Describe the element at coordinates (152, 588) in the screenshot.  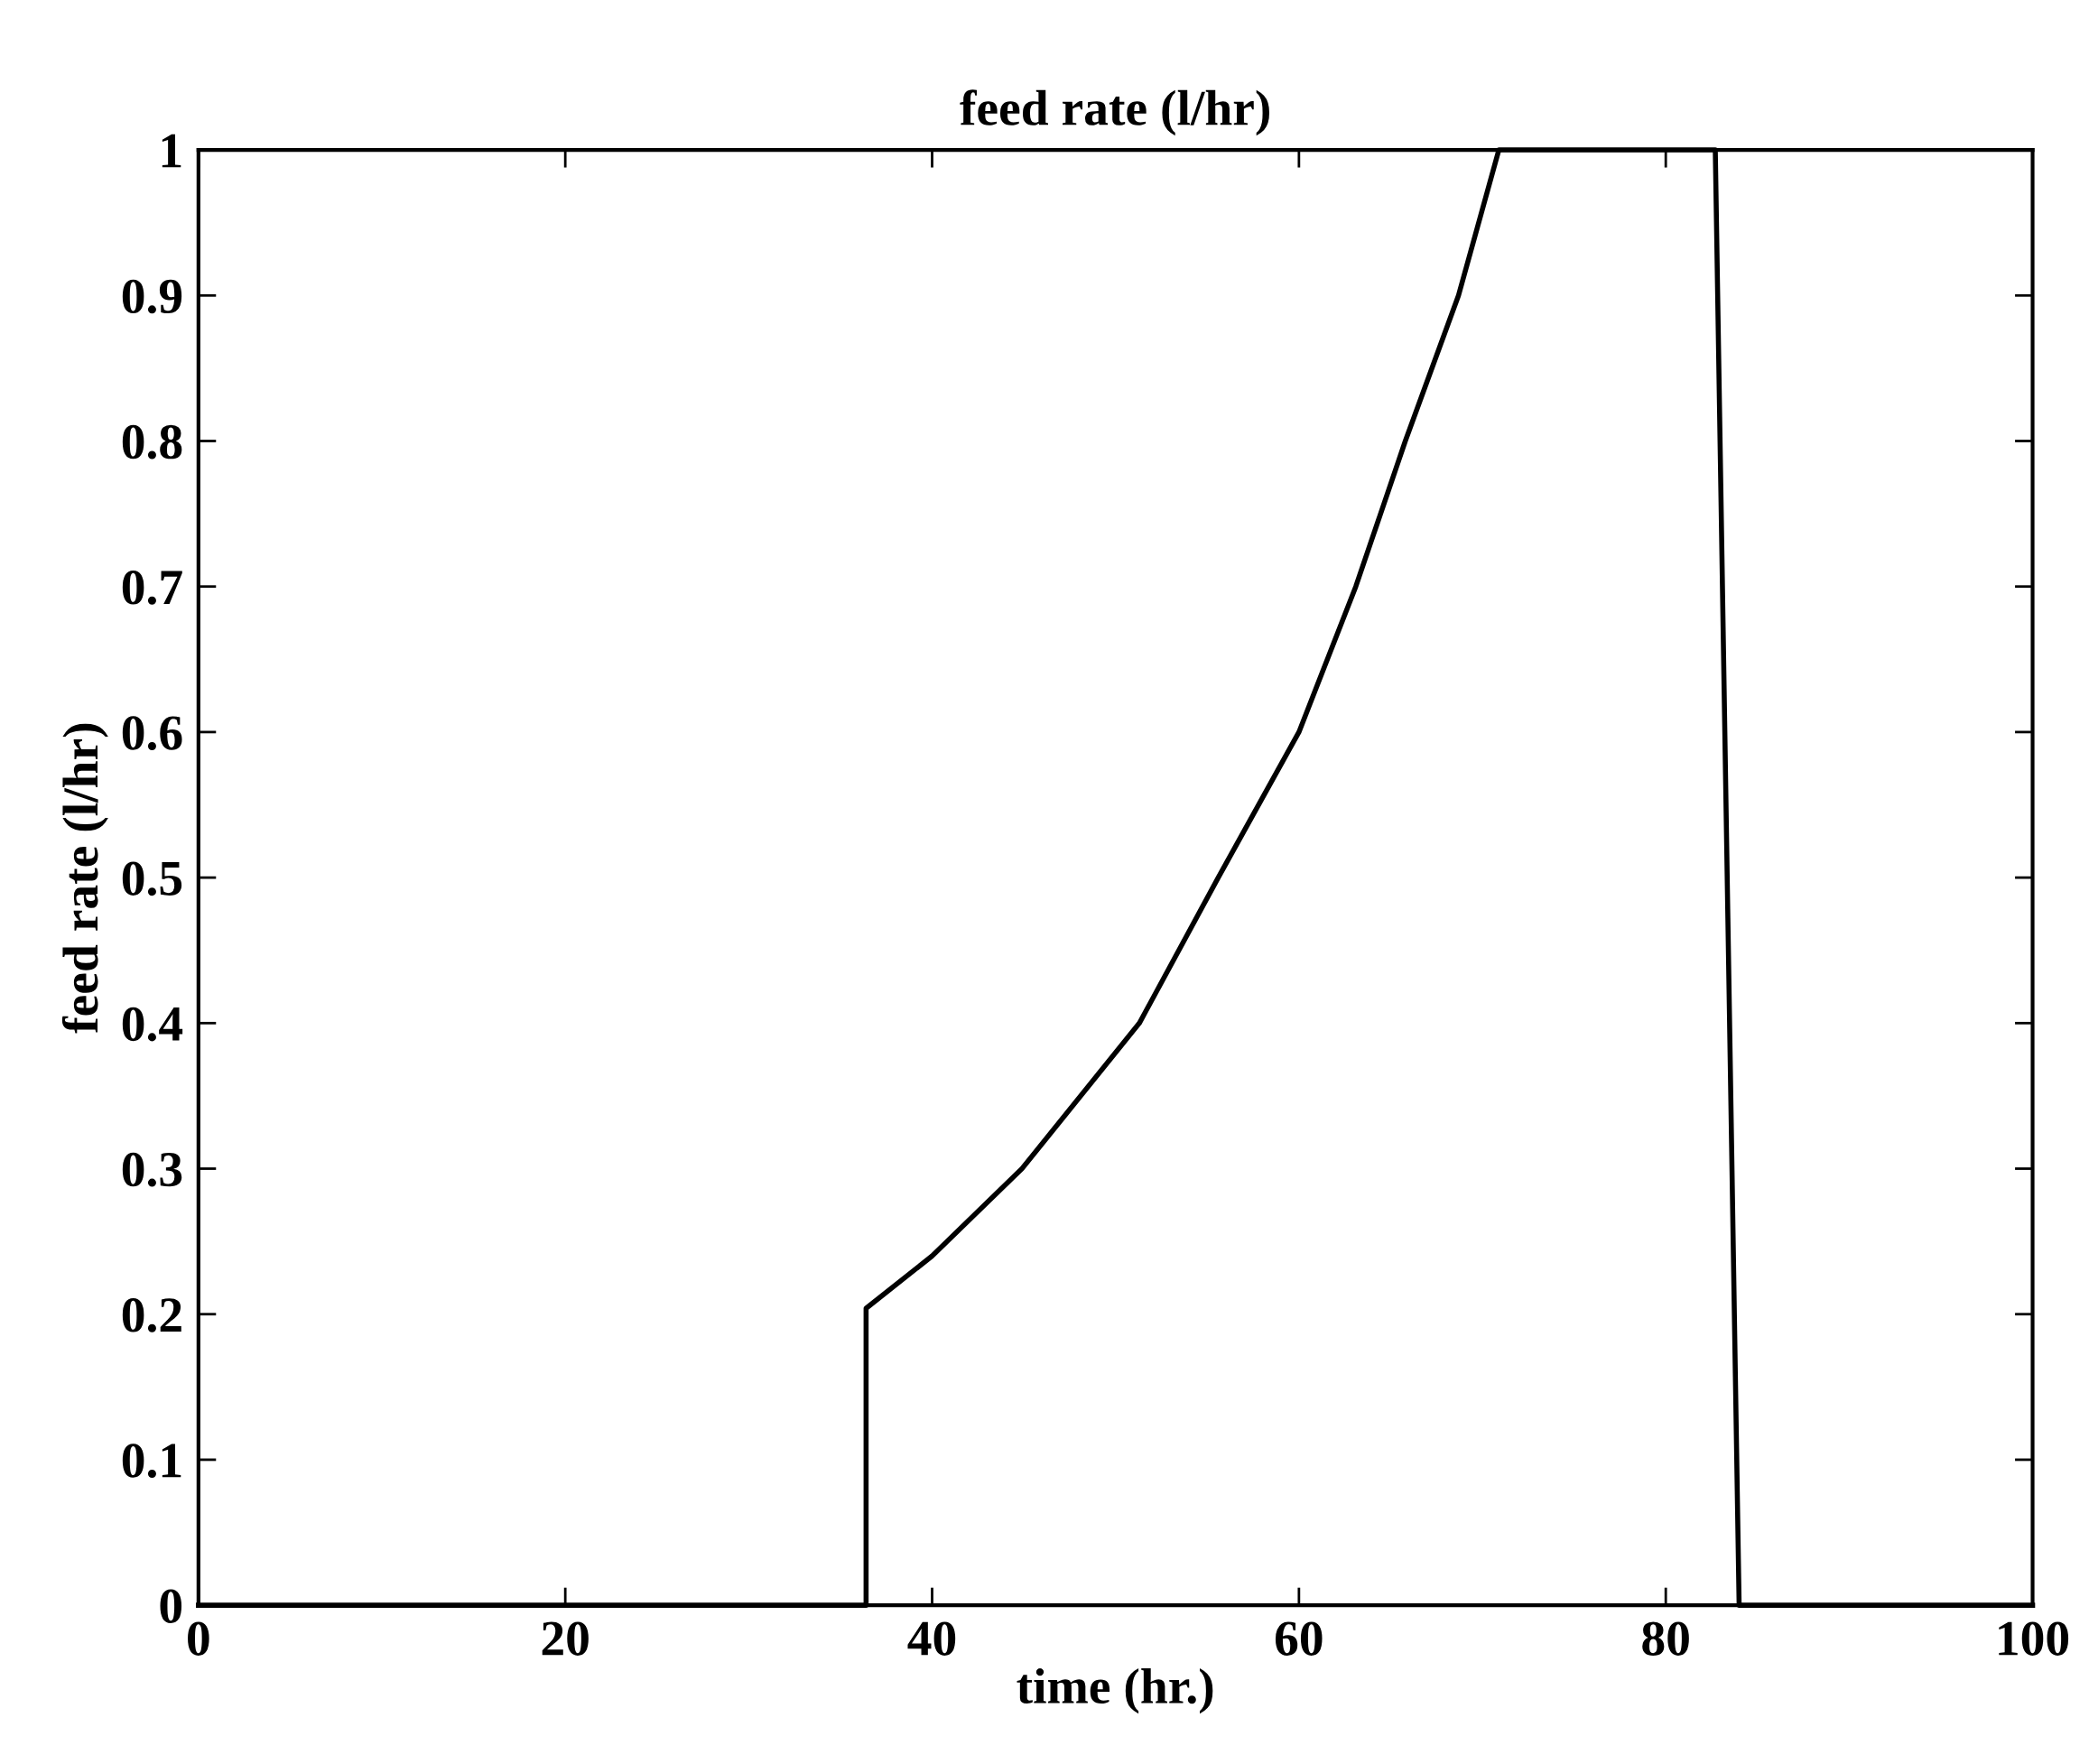
I see `y-tick-label: 0.7` at that location.